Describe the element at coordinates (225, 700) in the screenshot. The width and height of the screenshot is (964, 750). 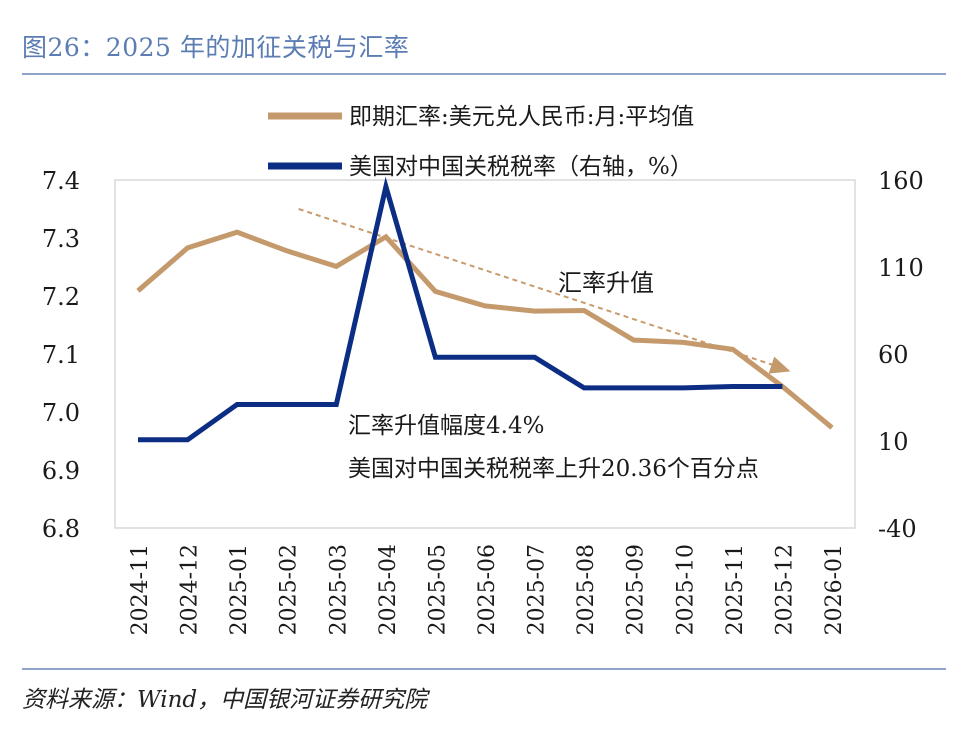
I see `source-note: 资料来源：Wind，中国银河证券研究院` at that location.